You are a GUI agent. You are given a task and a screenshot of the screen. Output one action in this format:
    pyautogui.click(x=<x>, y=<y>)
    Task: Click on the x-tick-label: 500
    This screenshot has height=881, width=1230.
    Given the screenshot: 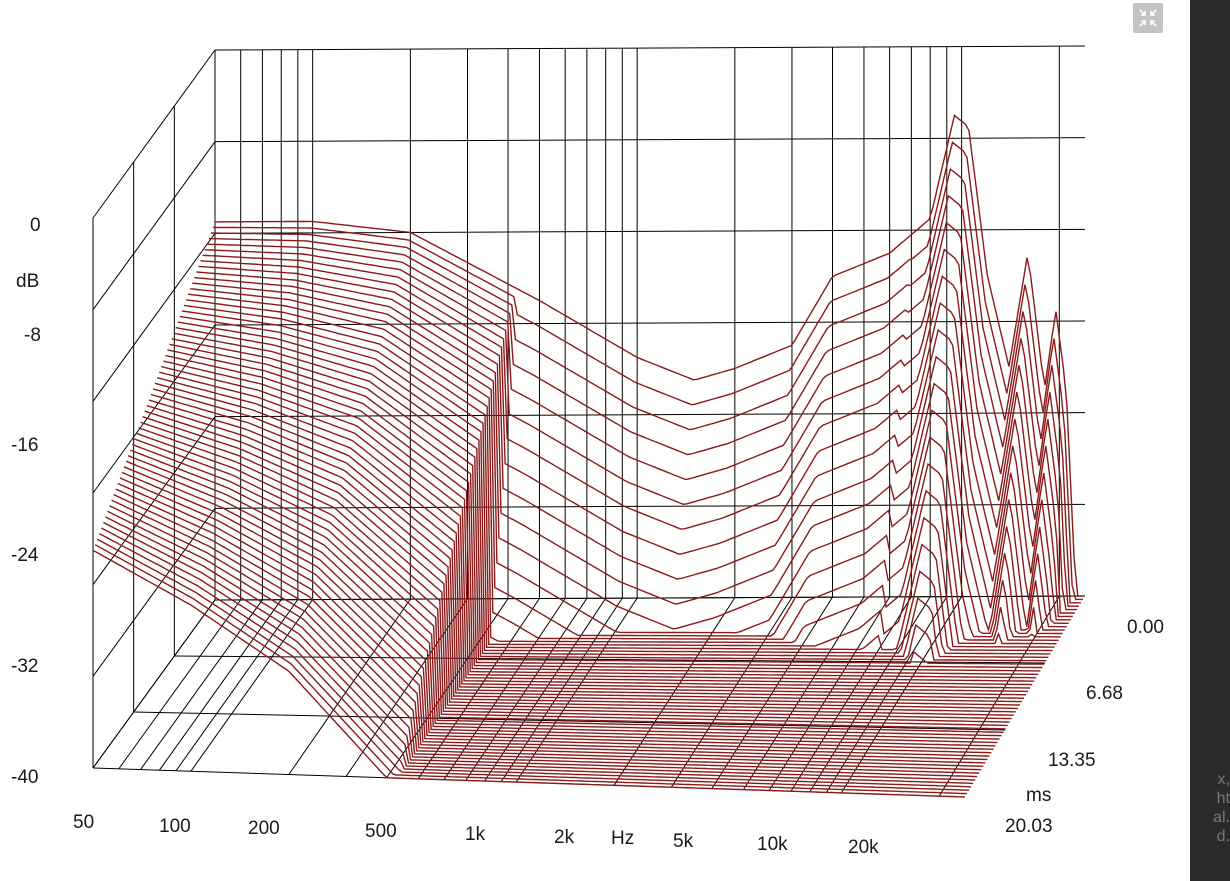 What is the action you would take?
    pyautogui.click(x=381, y=831)
    